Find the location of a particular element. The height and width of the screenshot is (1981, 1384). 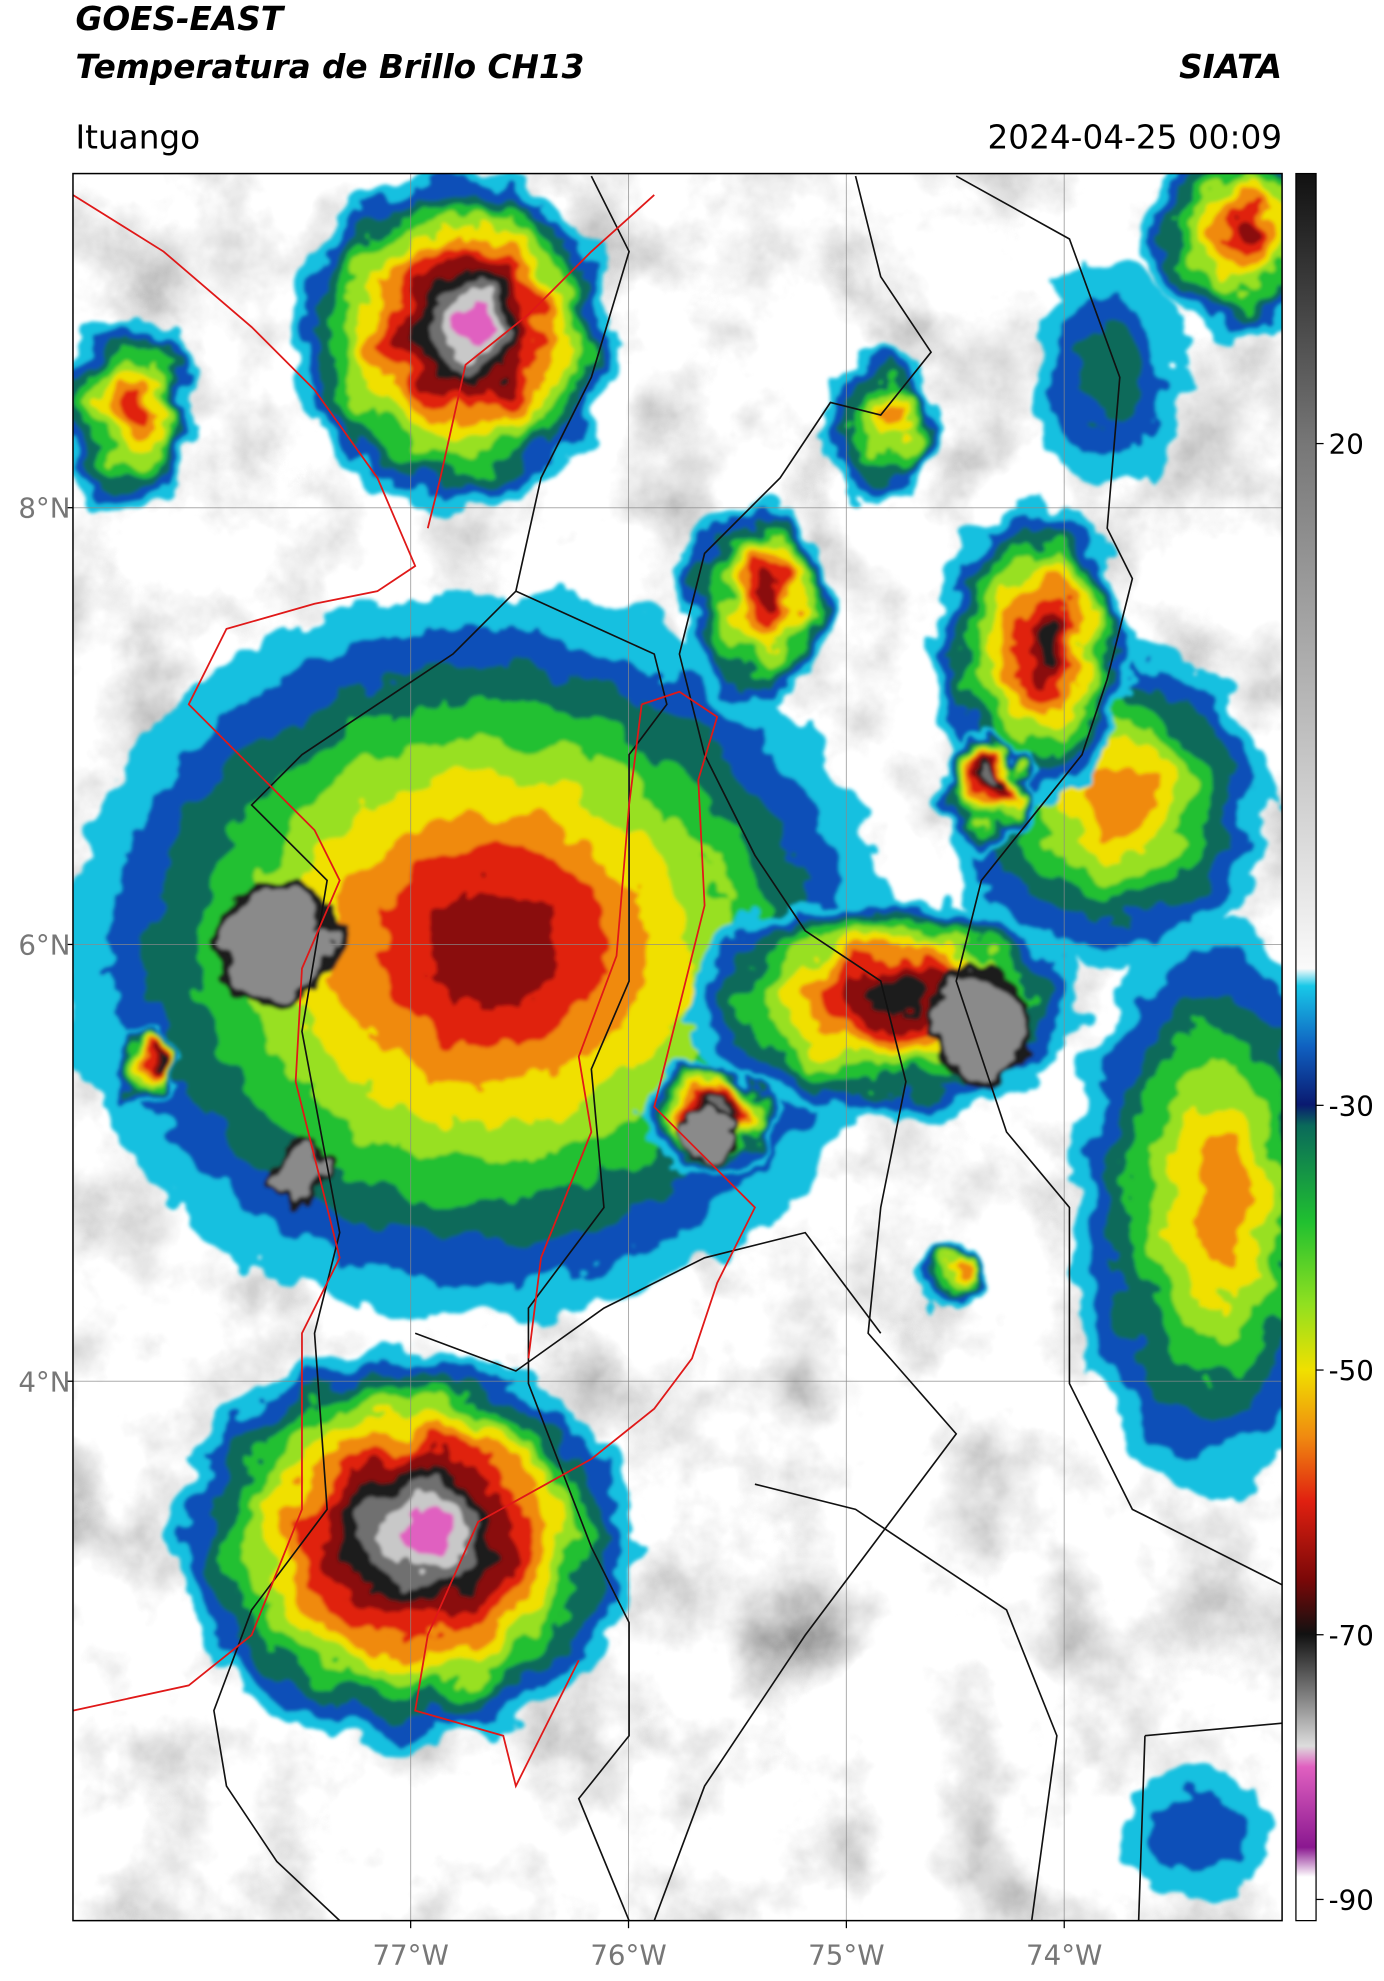

datetime: 2024-04-25 00:09 is located at coordinates (1134, 137).